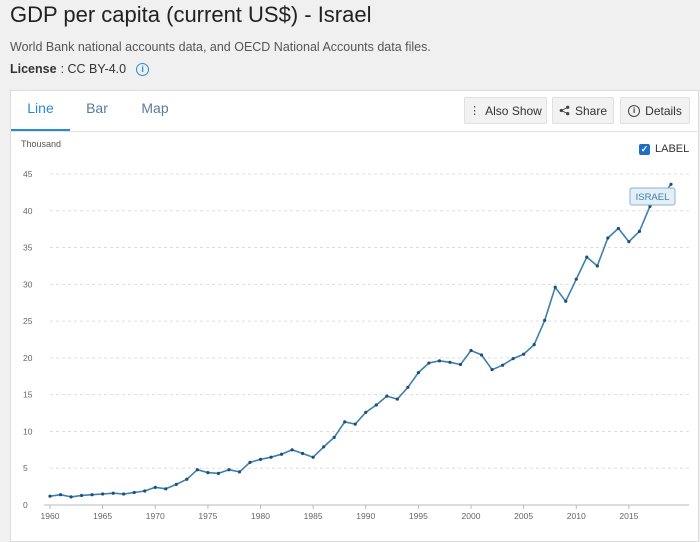 This screenshot has height=542, width=700. What do you see at coordinates (28, 248) in the screenshot?
I see `y-tick-label: 35` at bounding box center [28, 248].